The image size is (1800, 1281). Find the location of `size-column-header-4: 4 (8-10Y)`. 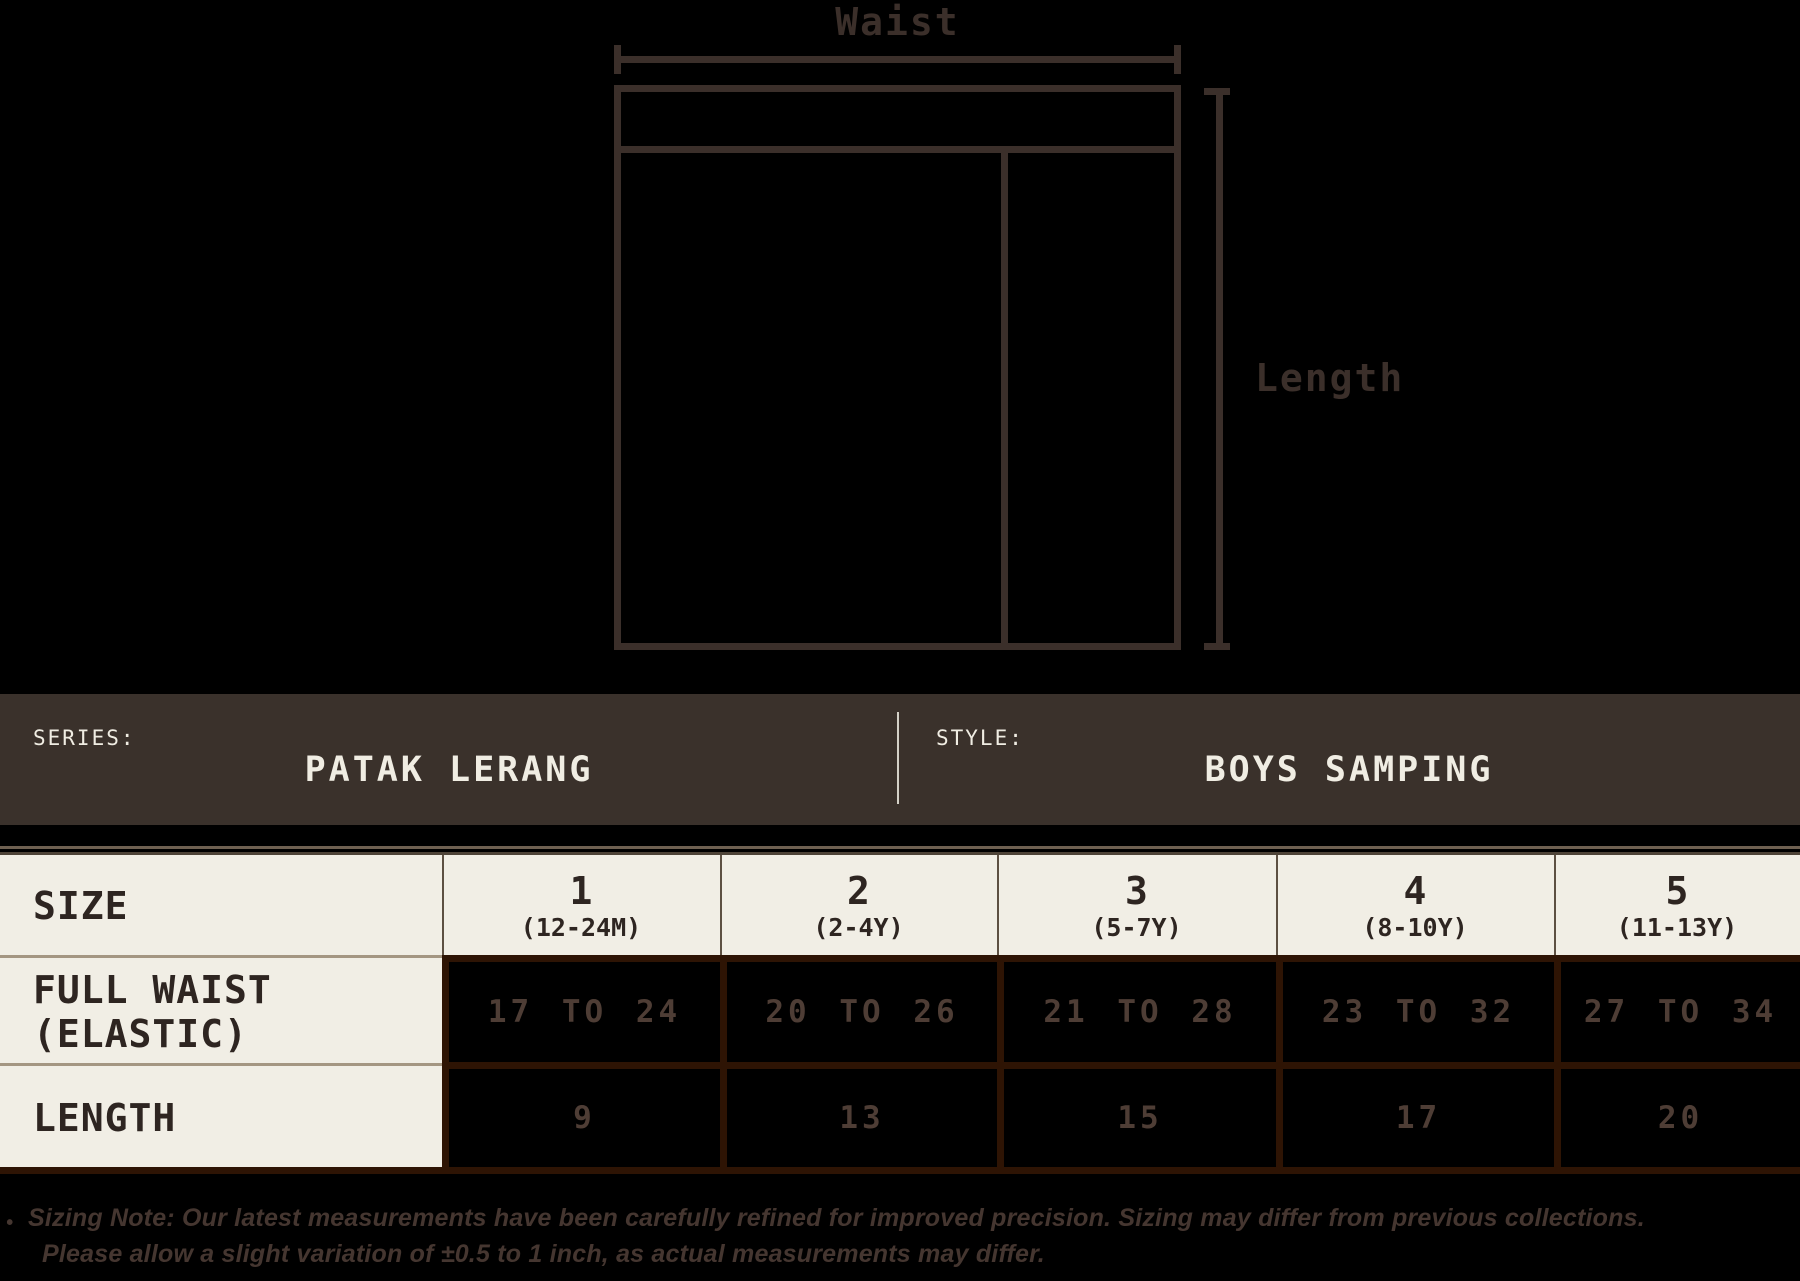

size-column-header-4: 4 (8-10Y) is located at coordinates (1415, 906).